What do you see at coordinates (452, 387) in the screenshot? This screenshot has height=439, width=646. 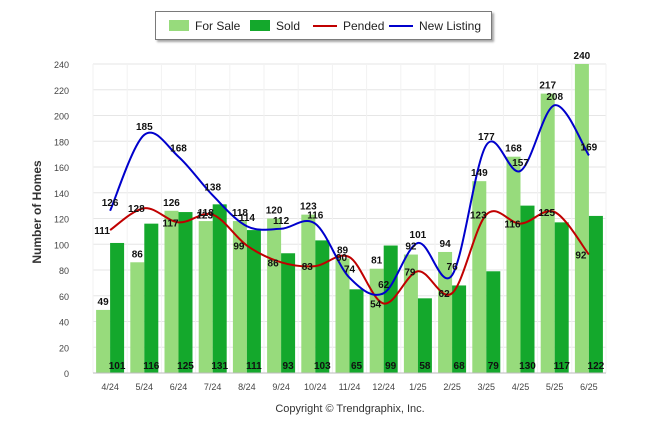 I see `x-tick-label: 2/25` at bounding box center [452, 387].